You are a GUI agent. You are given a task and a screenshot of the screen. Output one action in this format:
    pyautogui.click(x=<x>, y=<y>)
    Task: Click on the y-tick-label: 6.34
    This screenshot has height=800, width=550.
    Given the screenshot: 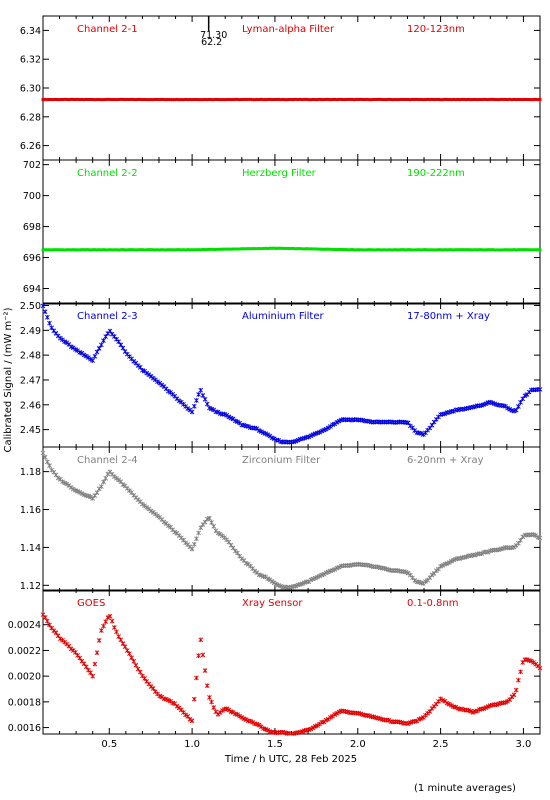 What is the action you would take?
    pyautogui.click(x=30, y=31)
    